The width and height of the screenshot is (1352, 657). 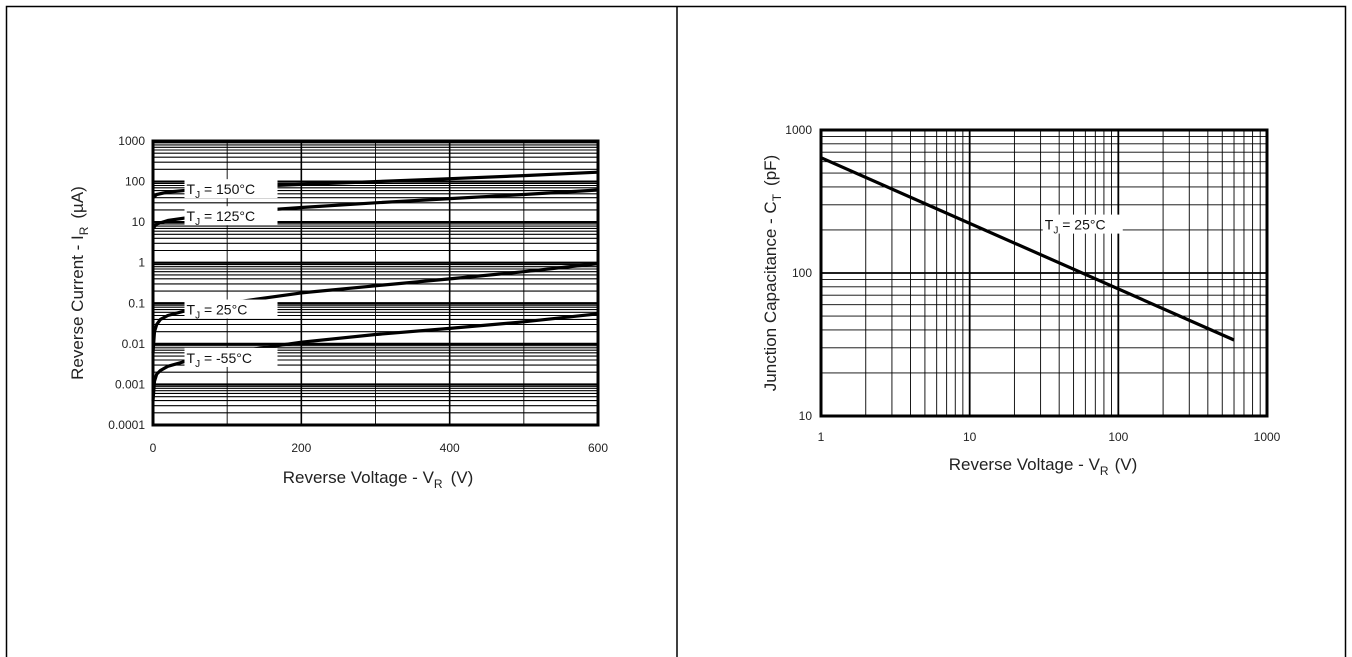 What do you see at coordinates (227, 189) in the screenshot?
I see `c1-series-label-suffix: = 150°C` at bounding box center [227, 189].